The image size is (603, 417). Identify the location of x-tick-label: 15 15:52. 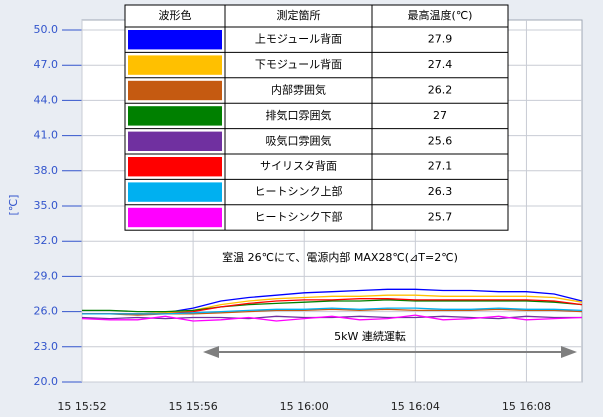
(81, 406).